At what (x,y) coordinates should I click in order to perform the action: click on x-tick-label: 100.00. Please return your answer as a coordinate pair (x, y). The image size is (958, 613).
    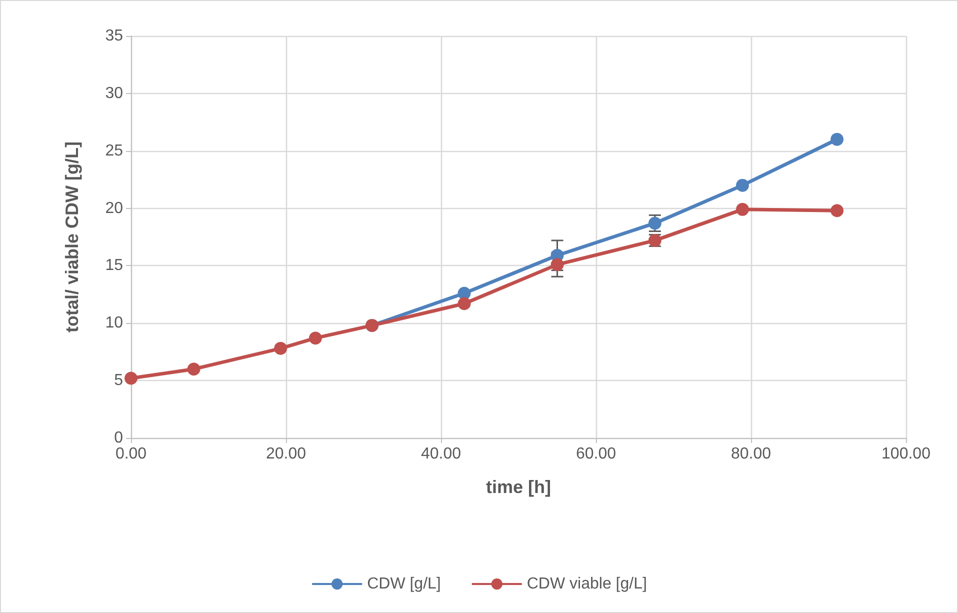
    Looking at the image, I should click on (906, 454).